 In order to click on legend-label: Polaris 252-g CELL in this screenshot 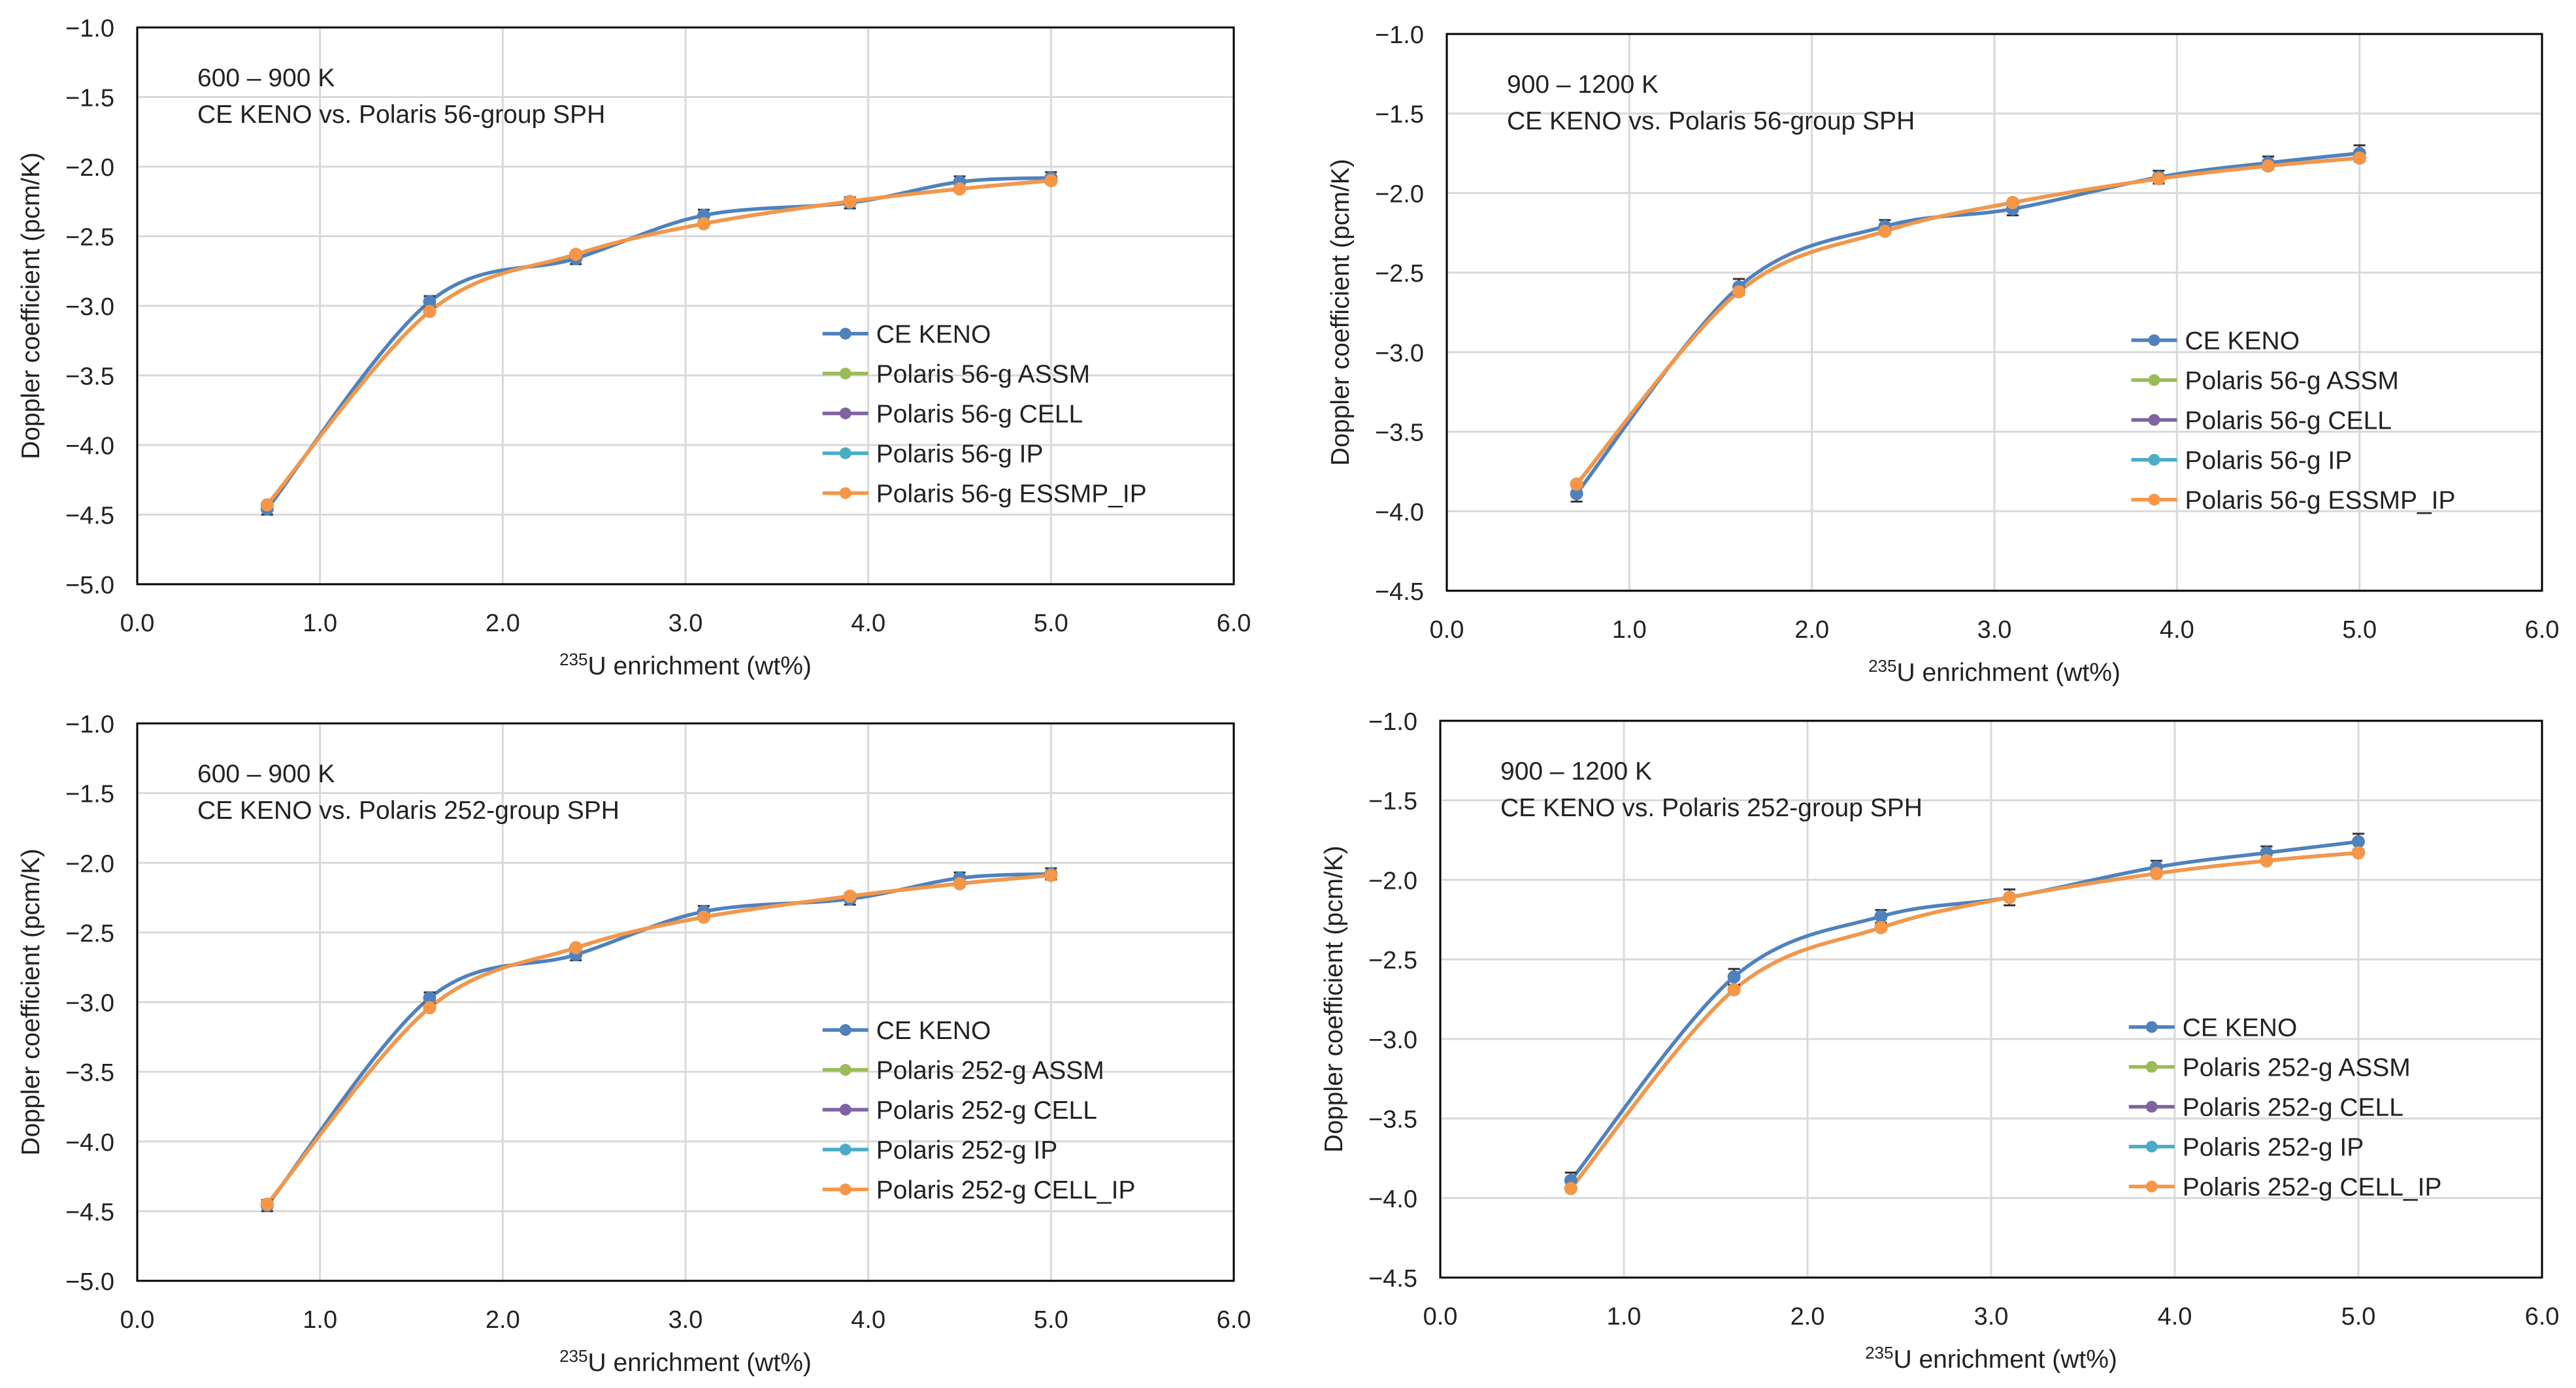, I will do `click(986, 1111)`.